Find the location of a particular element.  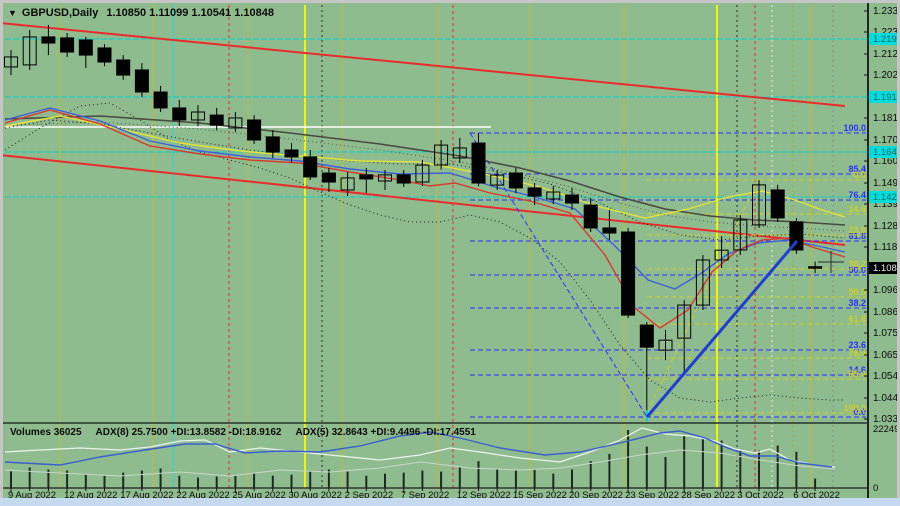

date-axis-label: 2 Sep 2022 is located at coordinates (369, 495).